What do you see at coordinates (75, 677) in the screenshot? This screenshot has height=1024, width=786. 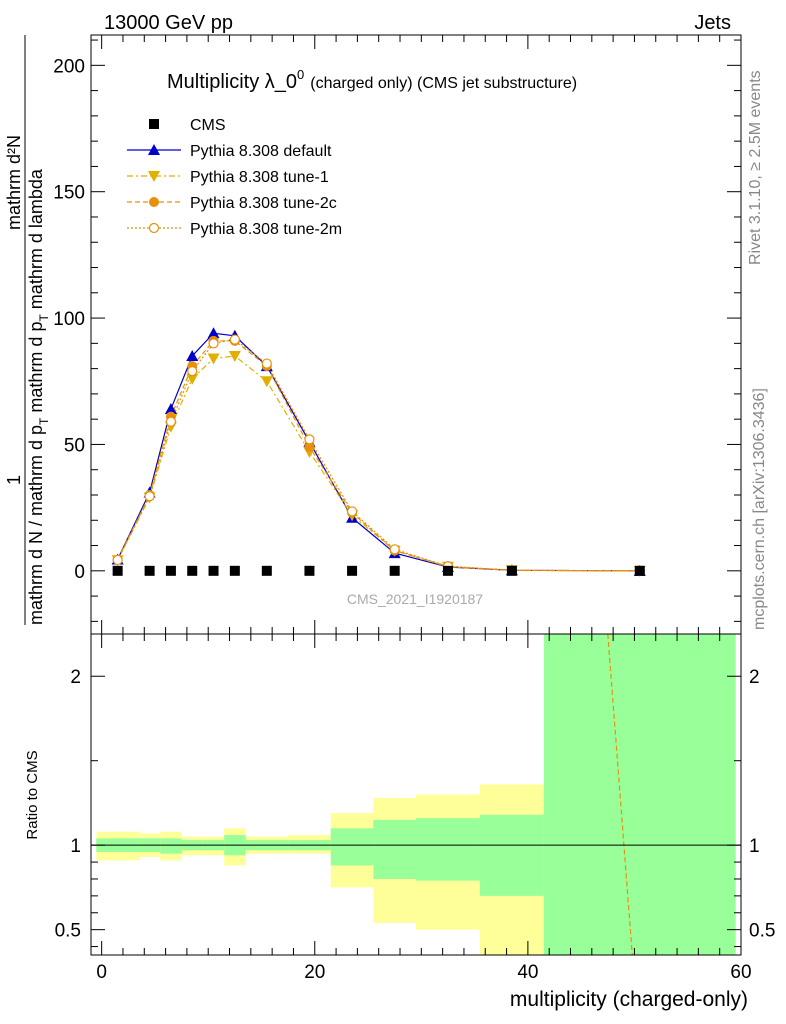 I see `ratio-y-tick-label: 2` at bounding box center [75, 677].